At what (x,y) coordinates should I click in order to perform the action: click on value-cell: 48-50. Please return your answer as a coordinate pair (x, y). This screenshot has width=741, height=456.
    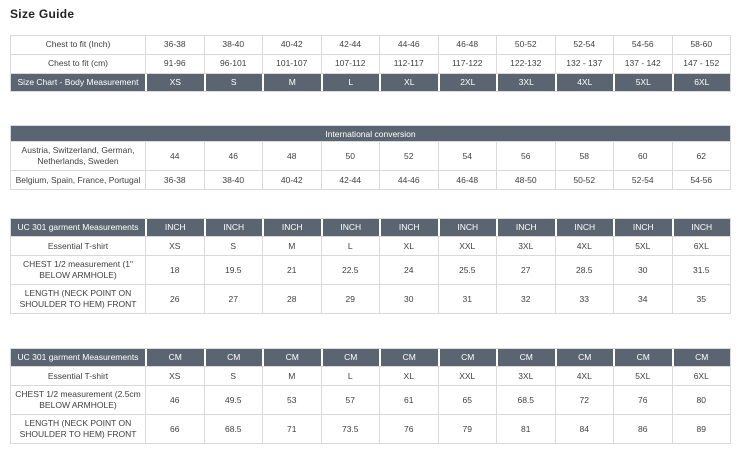
    Looking at the image, I should click on (525, 180).